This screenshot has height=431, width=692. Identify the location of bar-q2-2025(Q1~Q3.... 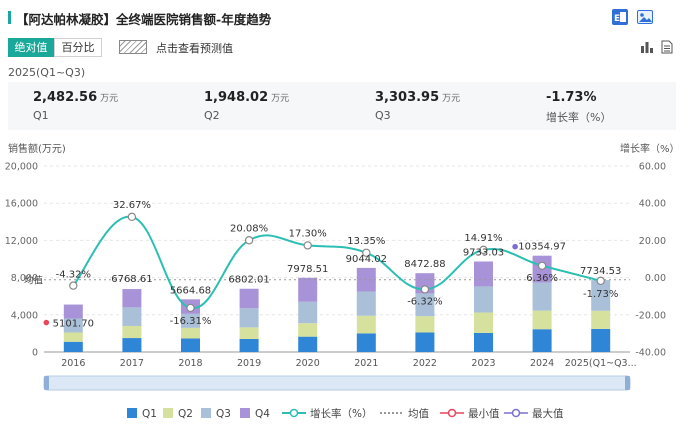
(601, 319).